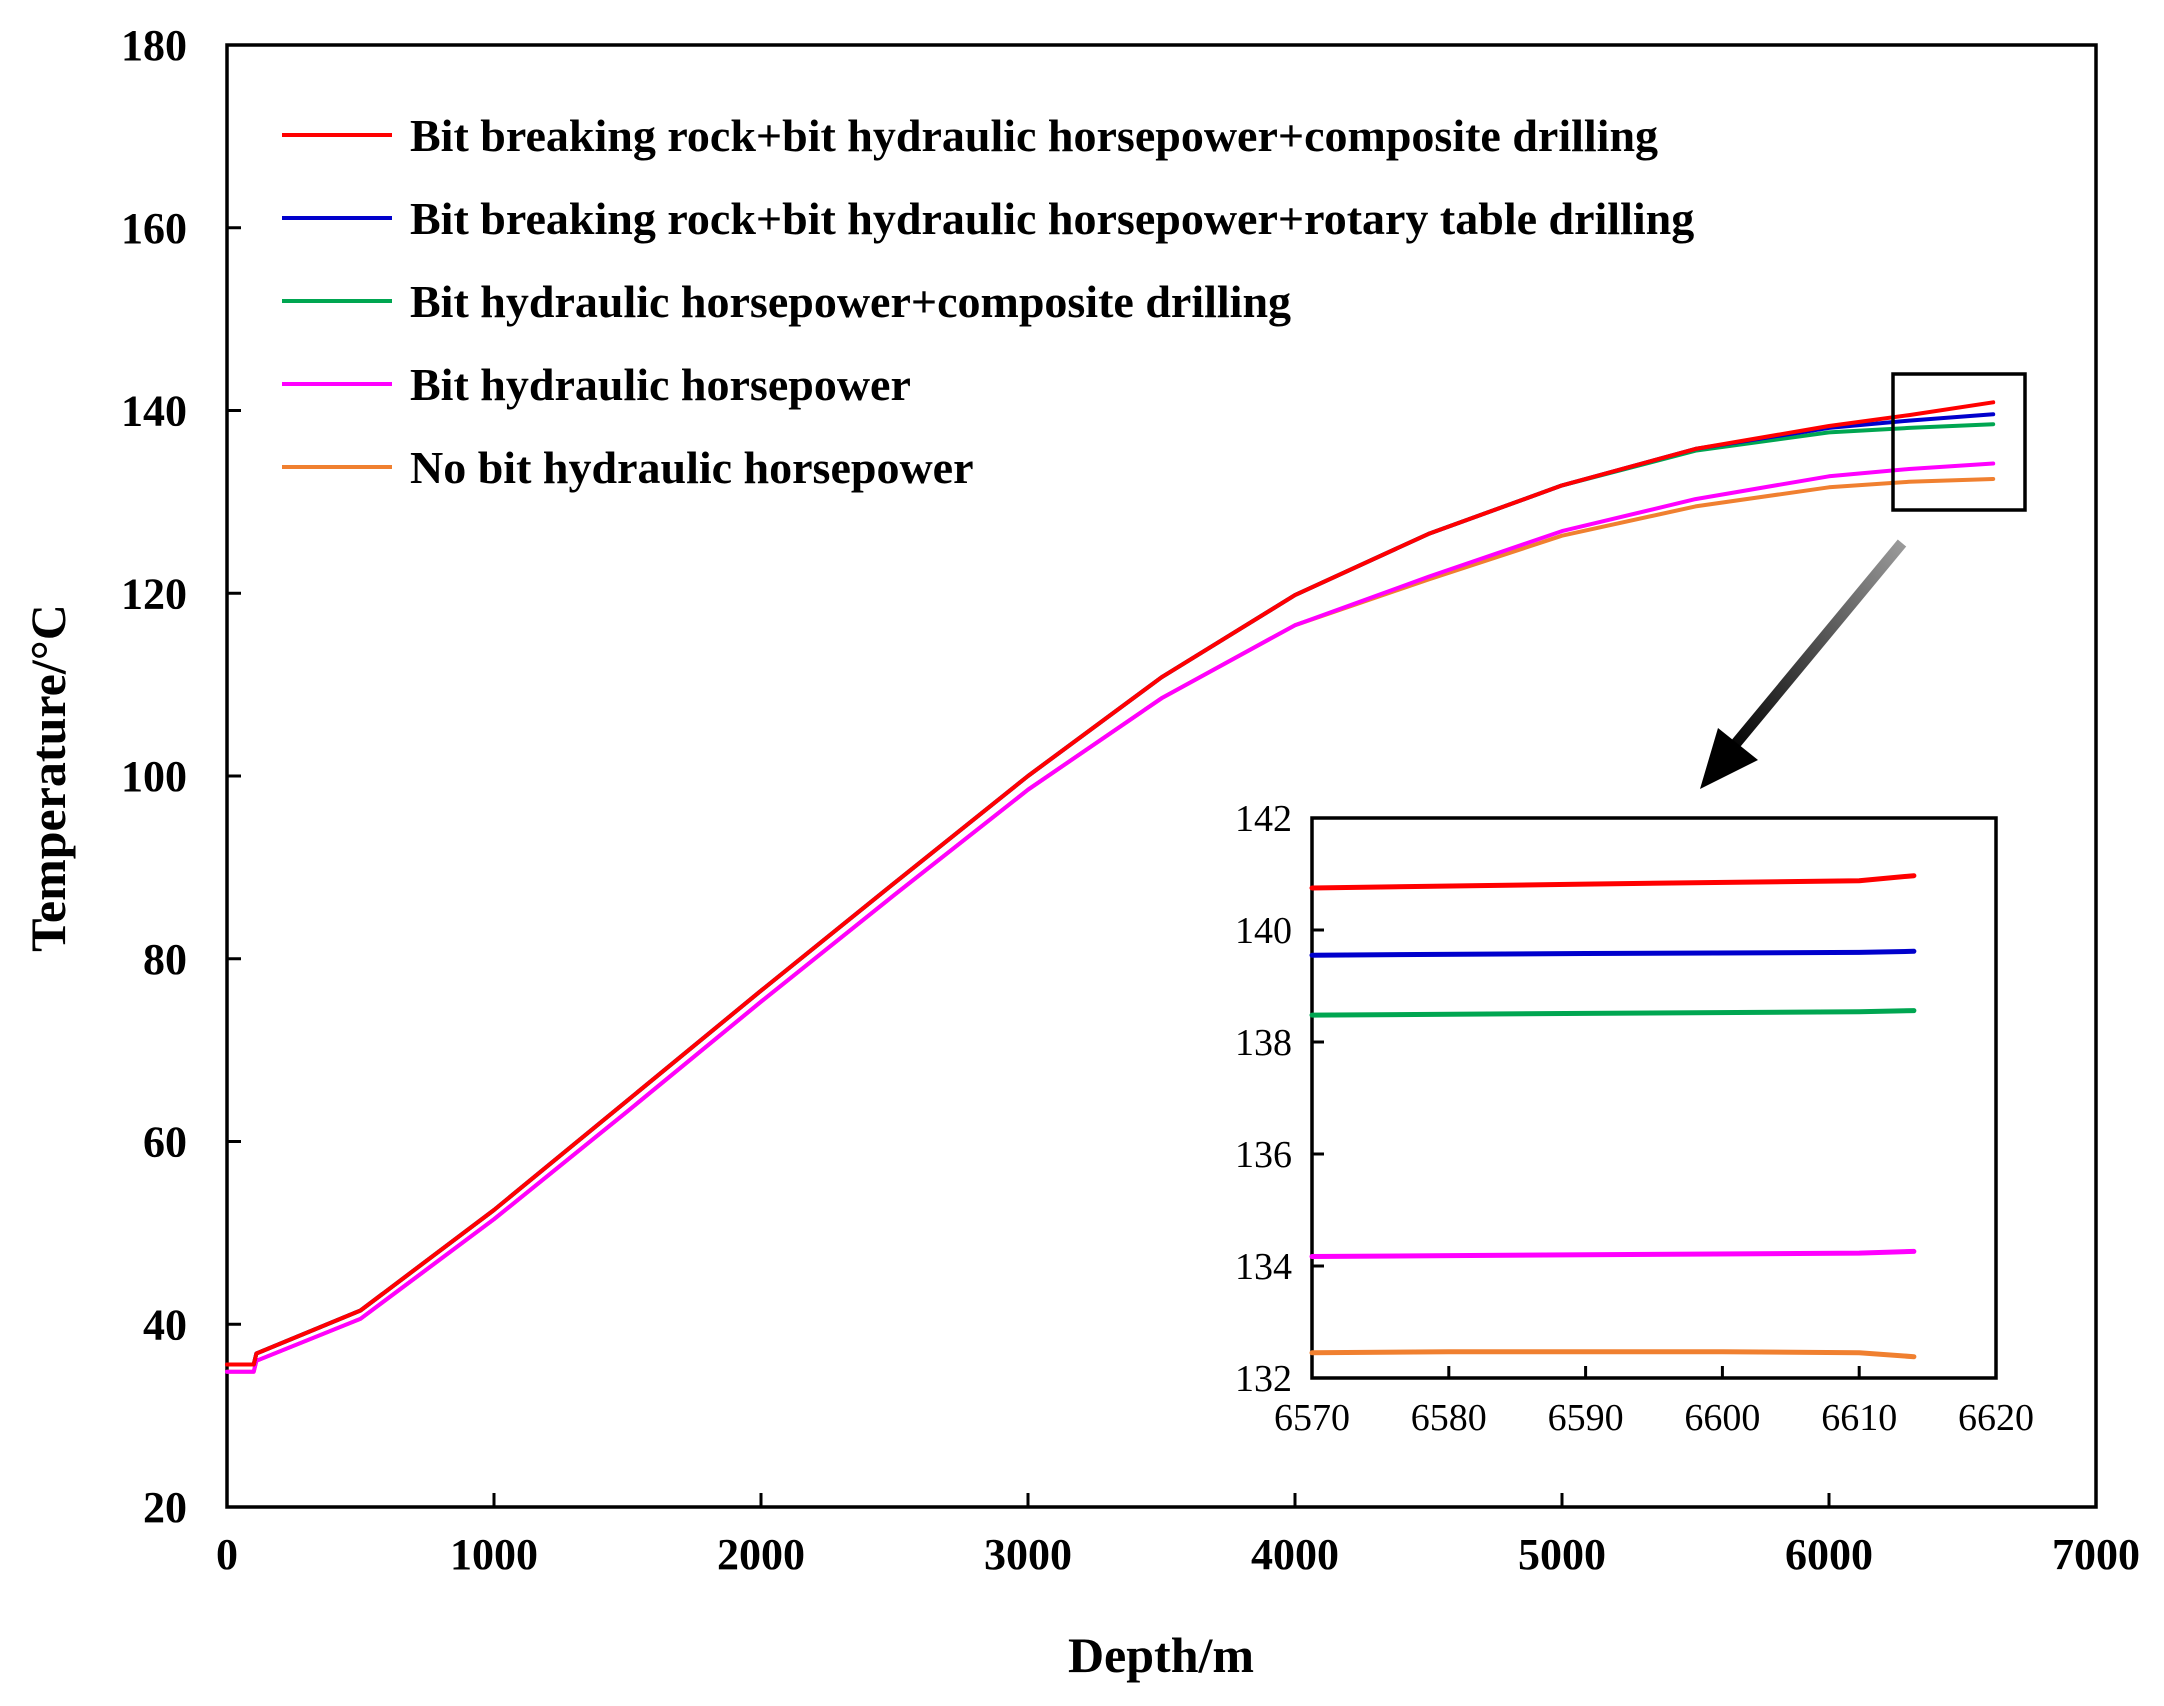 The height and width of the screenshot is (1706, 2164). Describe the element at coordinates (1613, 882) in the screenshot. I see `inset-line-bit-breaking-rock-bit-hydraulic-horsepower-composite-drilling` at that location.